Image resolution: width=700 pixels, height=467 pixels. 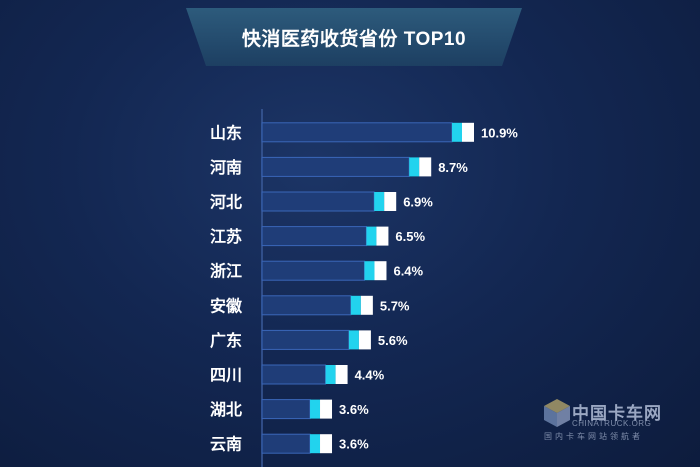 What do you see at coordinates (226, 167) in the screenshot?
I see `category-label: 河南` at bounding box center [226, 167].